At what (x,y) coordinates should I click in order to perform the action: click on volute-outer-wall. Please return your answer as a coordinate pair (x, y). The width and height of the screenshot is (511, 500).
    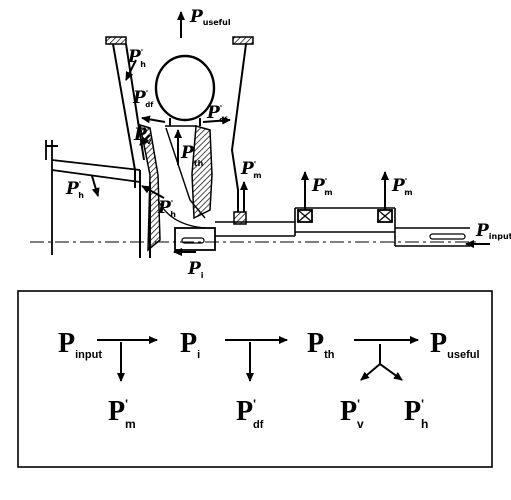
    Looking at the image, I should click on (179, 130).